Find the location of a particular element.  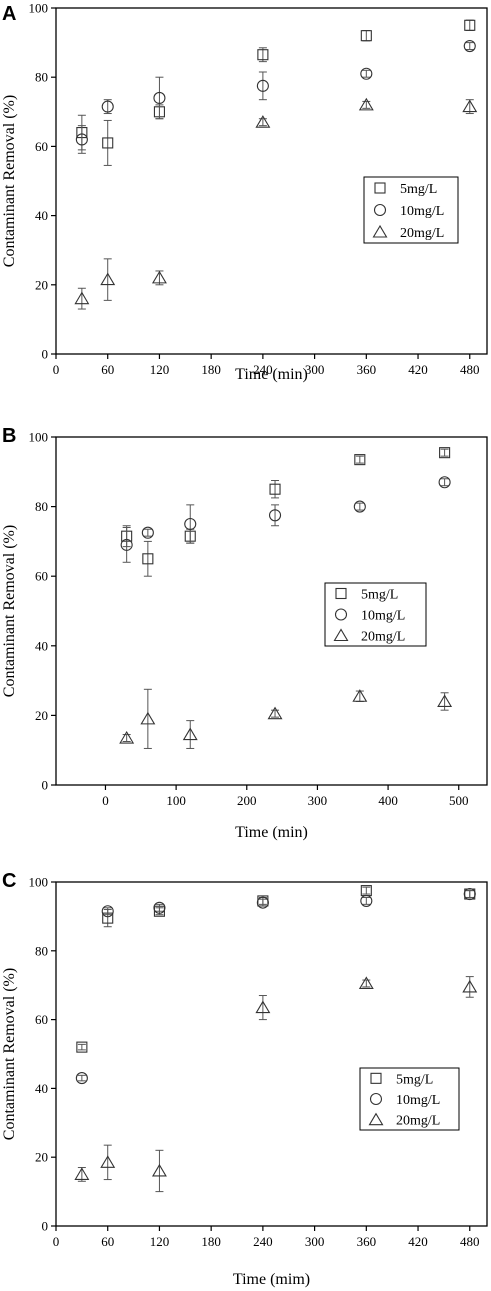

x-tick-label: 480 is located at coordinates (470, 369).